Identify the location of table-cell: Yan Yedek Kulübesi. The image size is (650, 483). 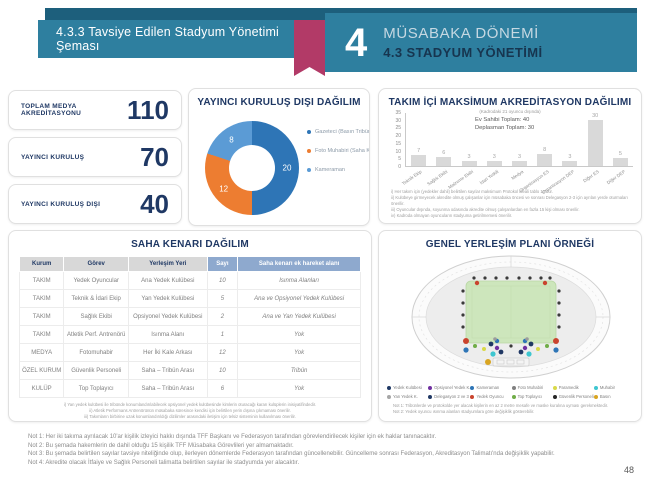
(168, 298).